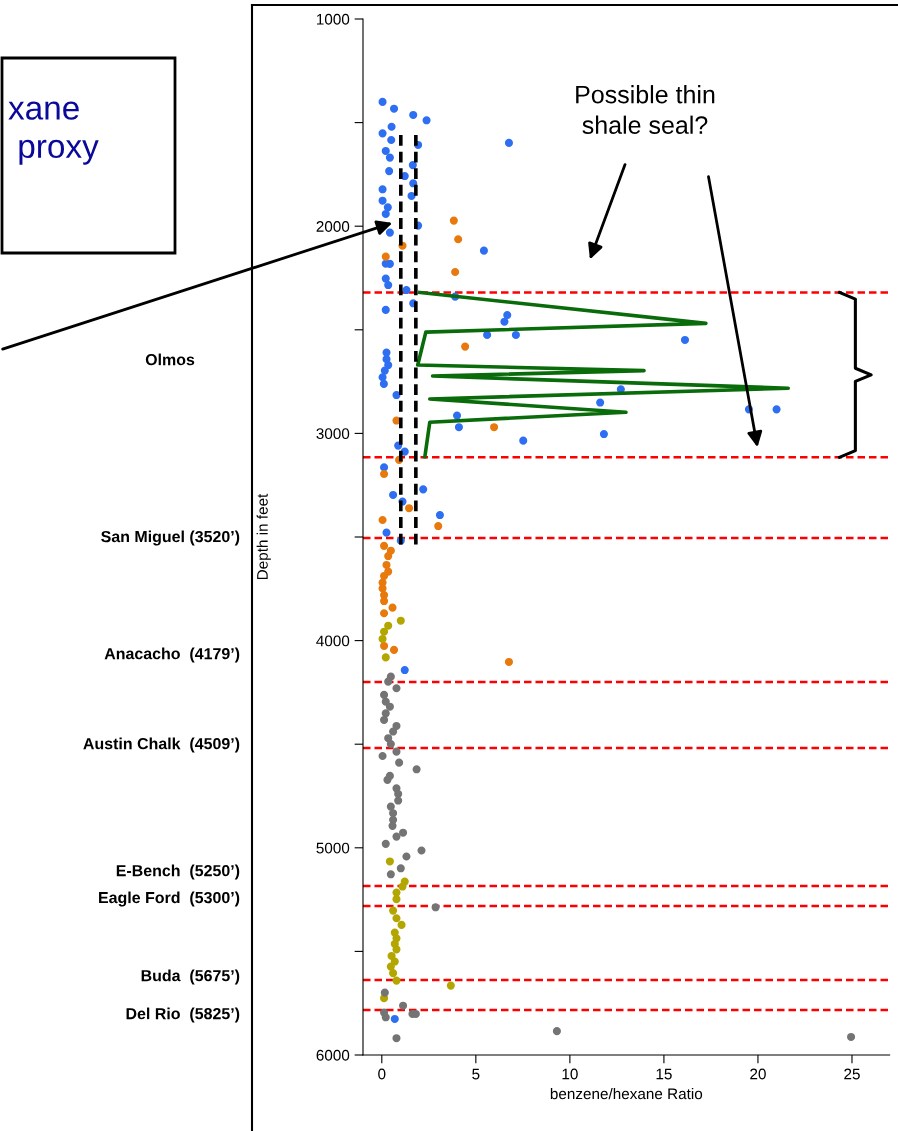 The image size is (898, 1131). Describe the element at coordinates (476, 1074) in the screenshot. I see `x-tick-label: 5` at that location.